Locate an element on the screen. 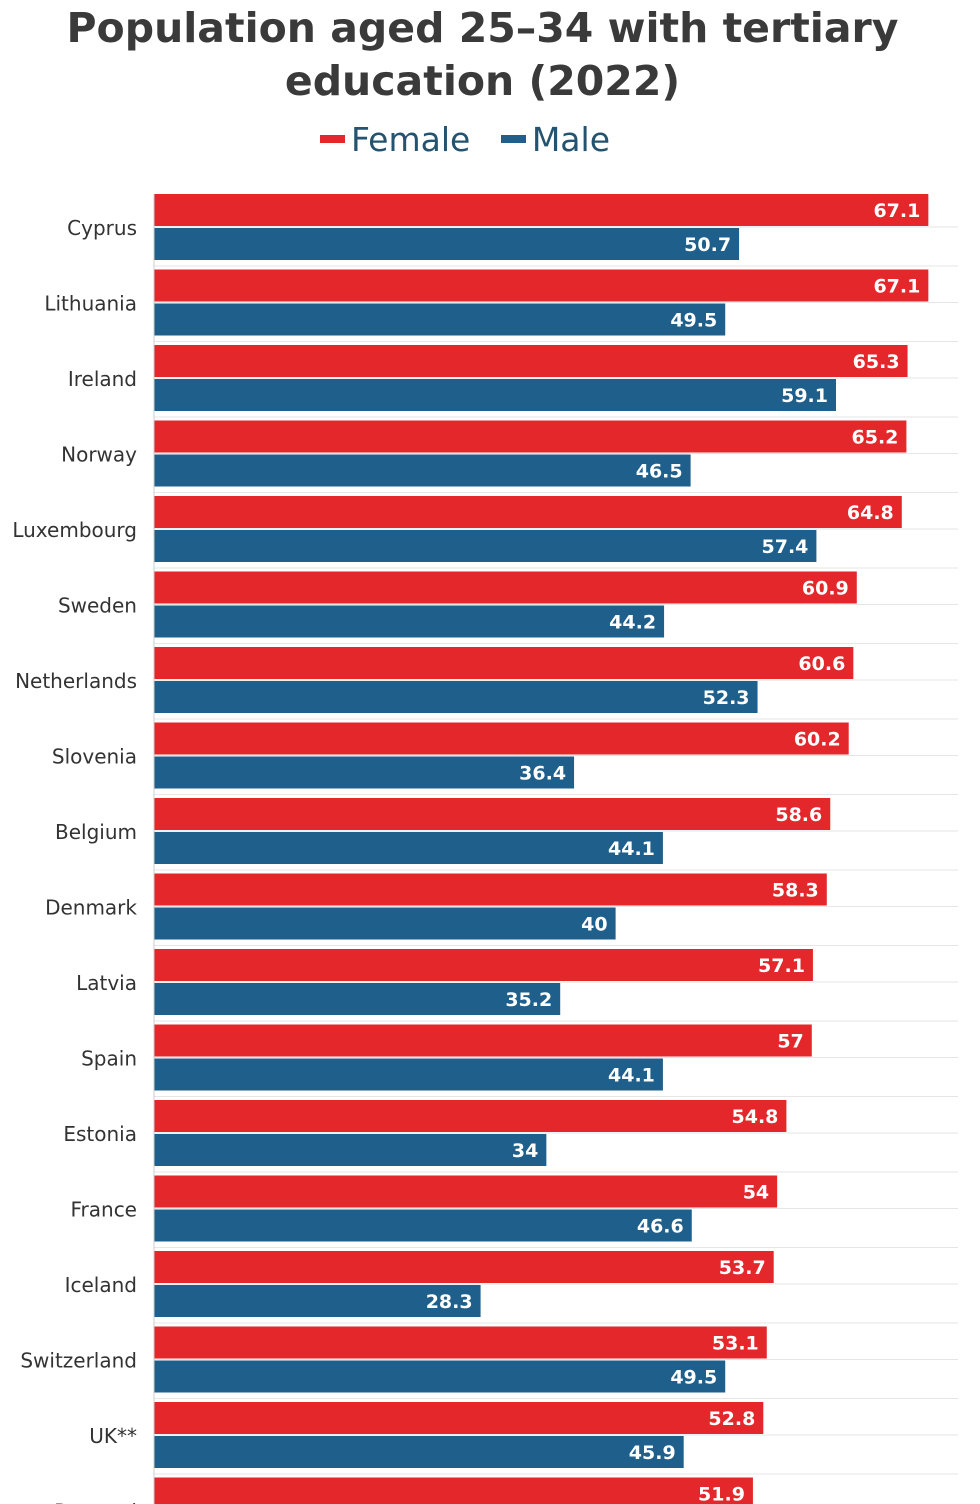 The height and width of the screenshot is (1504, 980). category-label-switzerland: Switzerland is located at coordinates (78, 1361).